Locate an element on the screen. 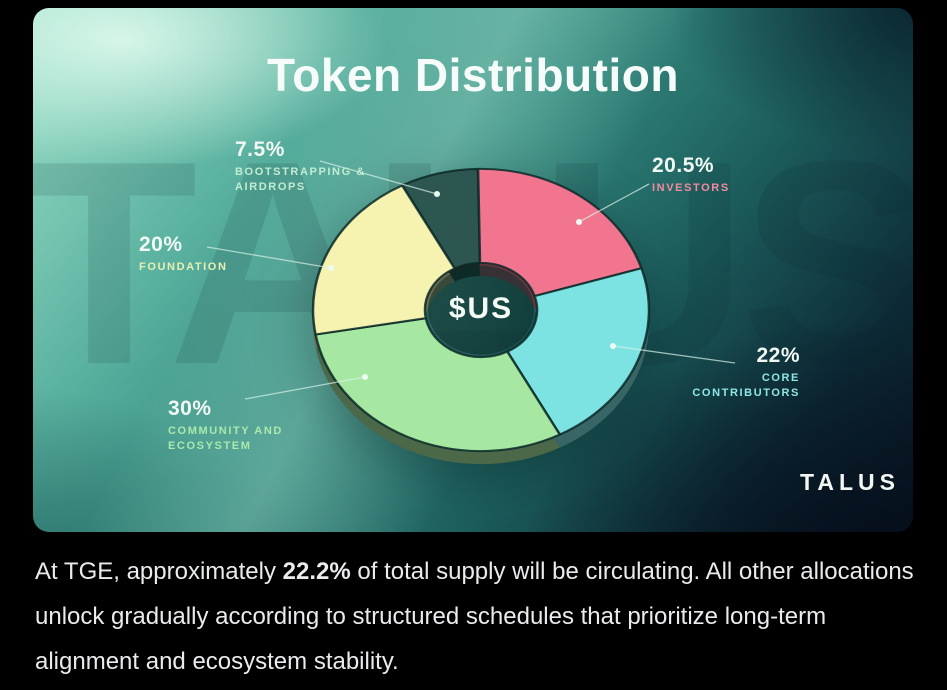  slice-name: FOUNDATION is located at coordinates (183, 267).